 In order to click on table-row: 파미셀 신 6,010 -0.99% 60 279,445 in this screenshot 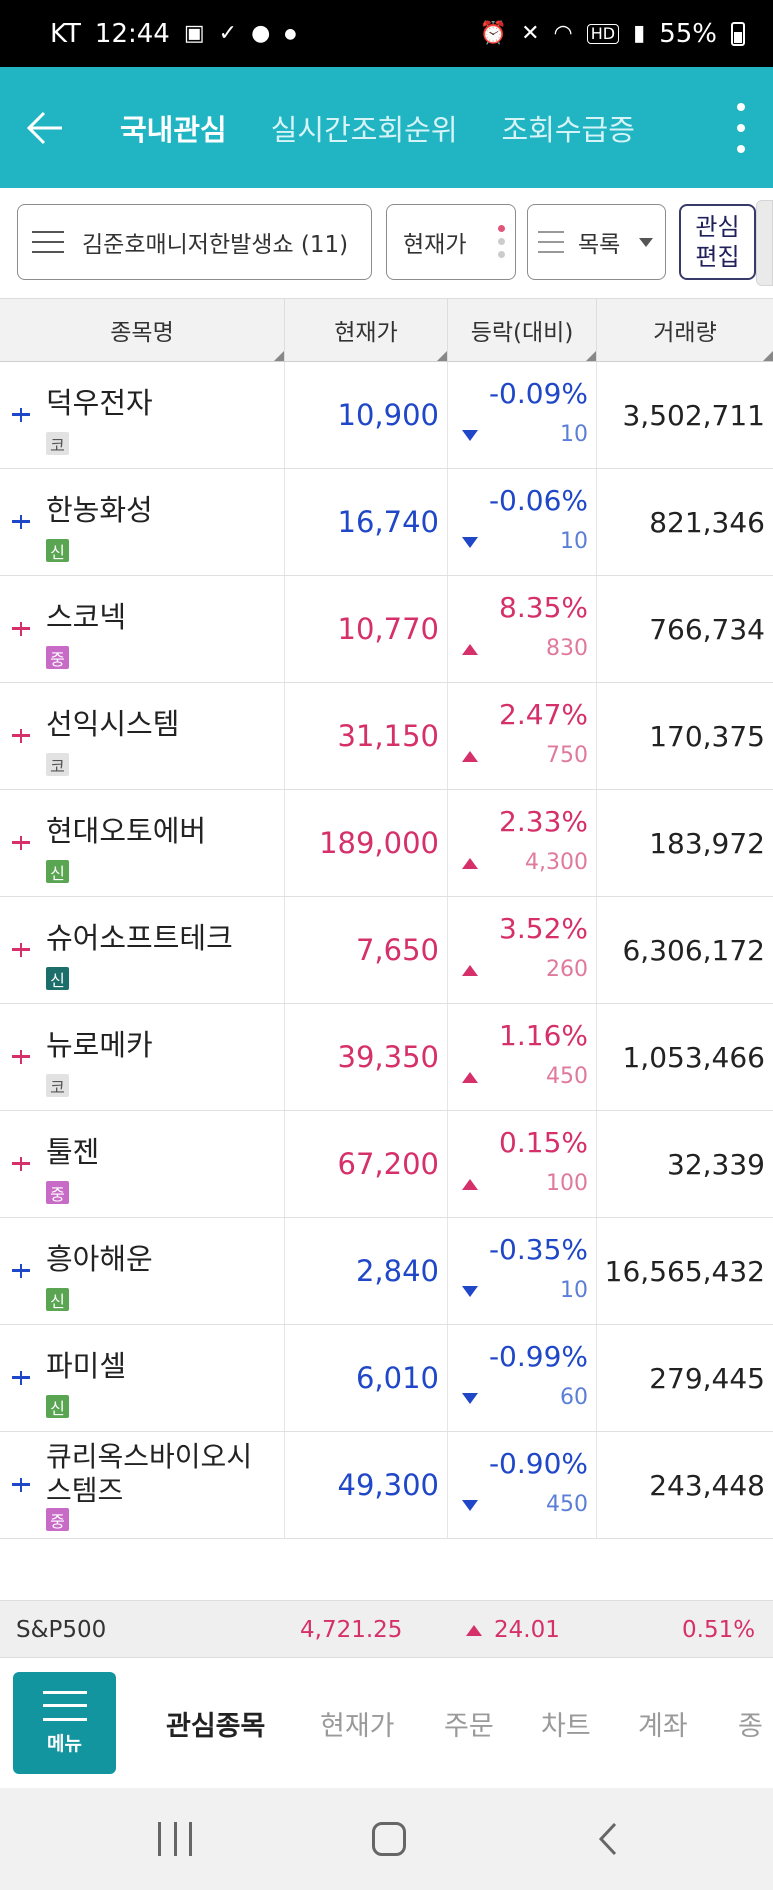, I will do `click(386, 1378)`.